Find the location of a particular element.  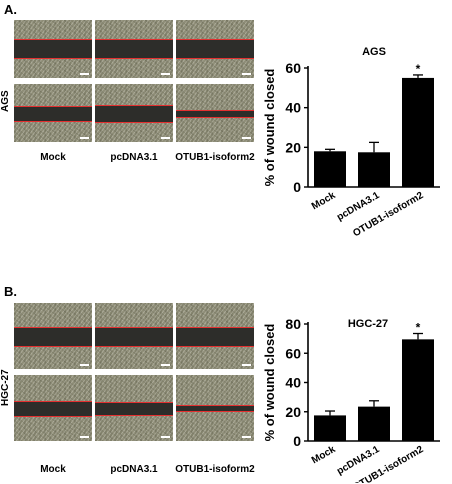

micrograph-hgc-mock-later is located at coordinates (53, 408).